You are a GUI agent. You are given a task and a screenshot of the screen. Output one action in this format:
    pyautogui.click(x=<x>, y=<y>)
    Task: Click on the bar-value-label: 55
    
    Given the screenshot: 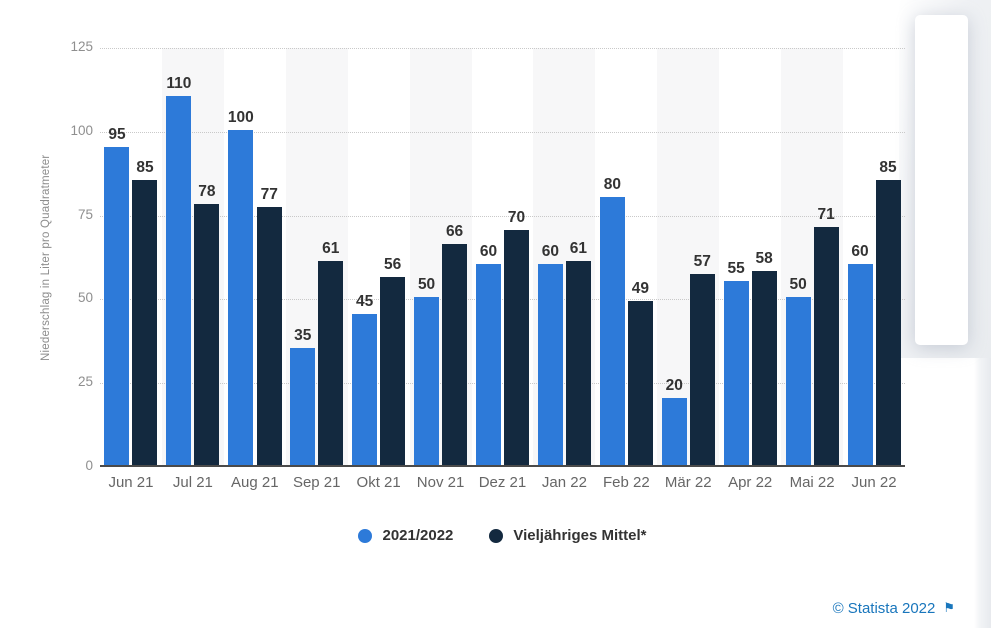 What is the action you would take?
    pyautogui.click(x=736, y=268)
    